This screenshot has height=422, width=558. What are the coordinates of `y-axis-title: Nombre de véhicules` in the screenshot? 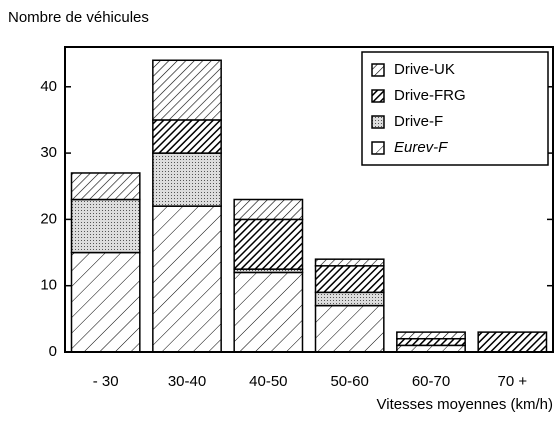 It's located at (78, 17).